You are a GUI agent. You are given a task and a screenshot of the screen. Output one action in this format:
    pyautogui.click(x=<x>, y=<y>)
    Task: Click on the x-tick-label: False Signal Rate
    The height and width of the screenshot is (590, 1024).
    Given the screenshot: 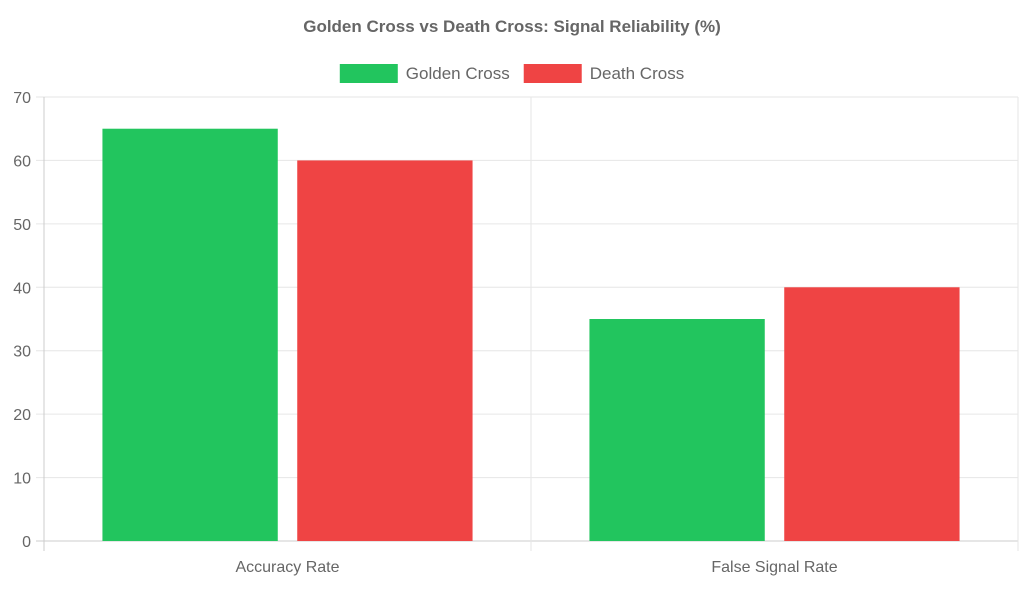 What is the action you would take?
    pyautogui.click(x=774, y=567)
    